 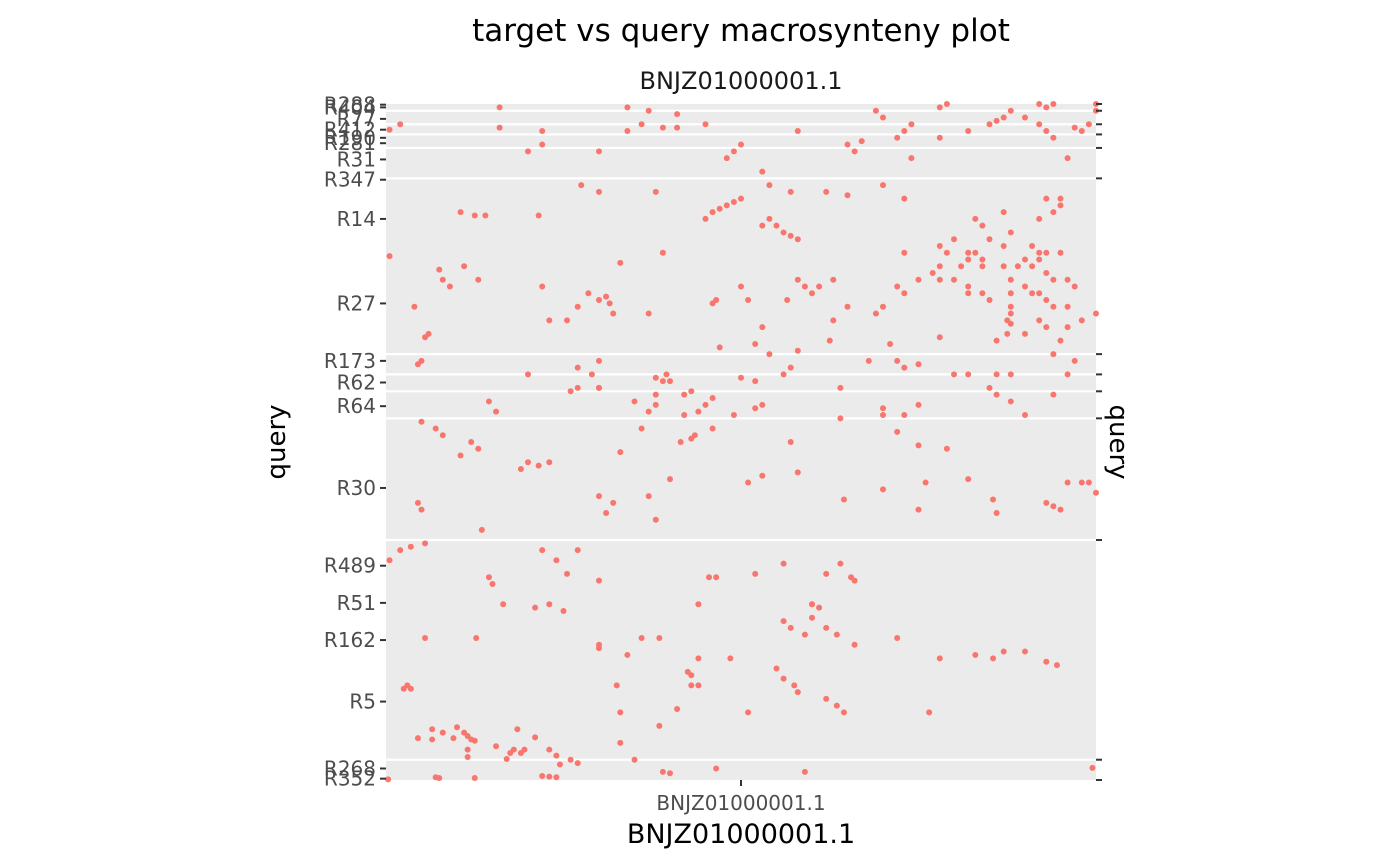 What do you see at coordinates (350, 566) in the screenshot?
I see `y-tick-label: R489` at bounding box center [350, 566].